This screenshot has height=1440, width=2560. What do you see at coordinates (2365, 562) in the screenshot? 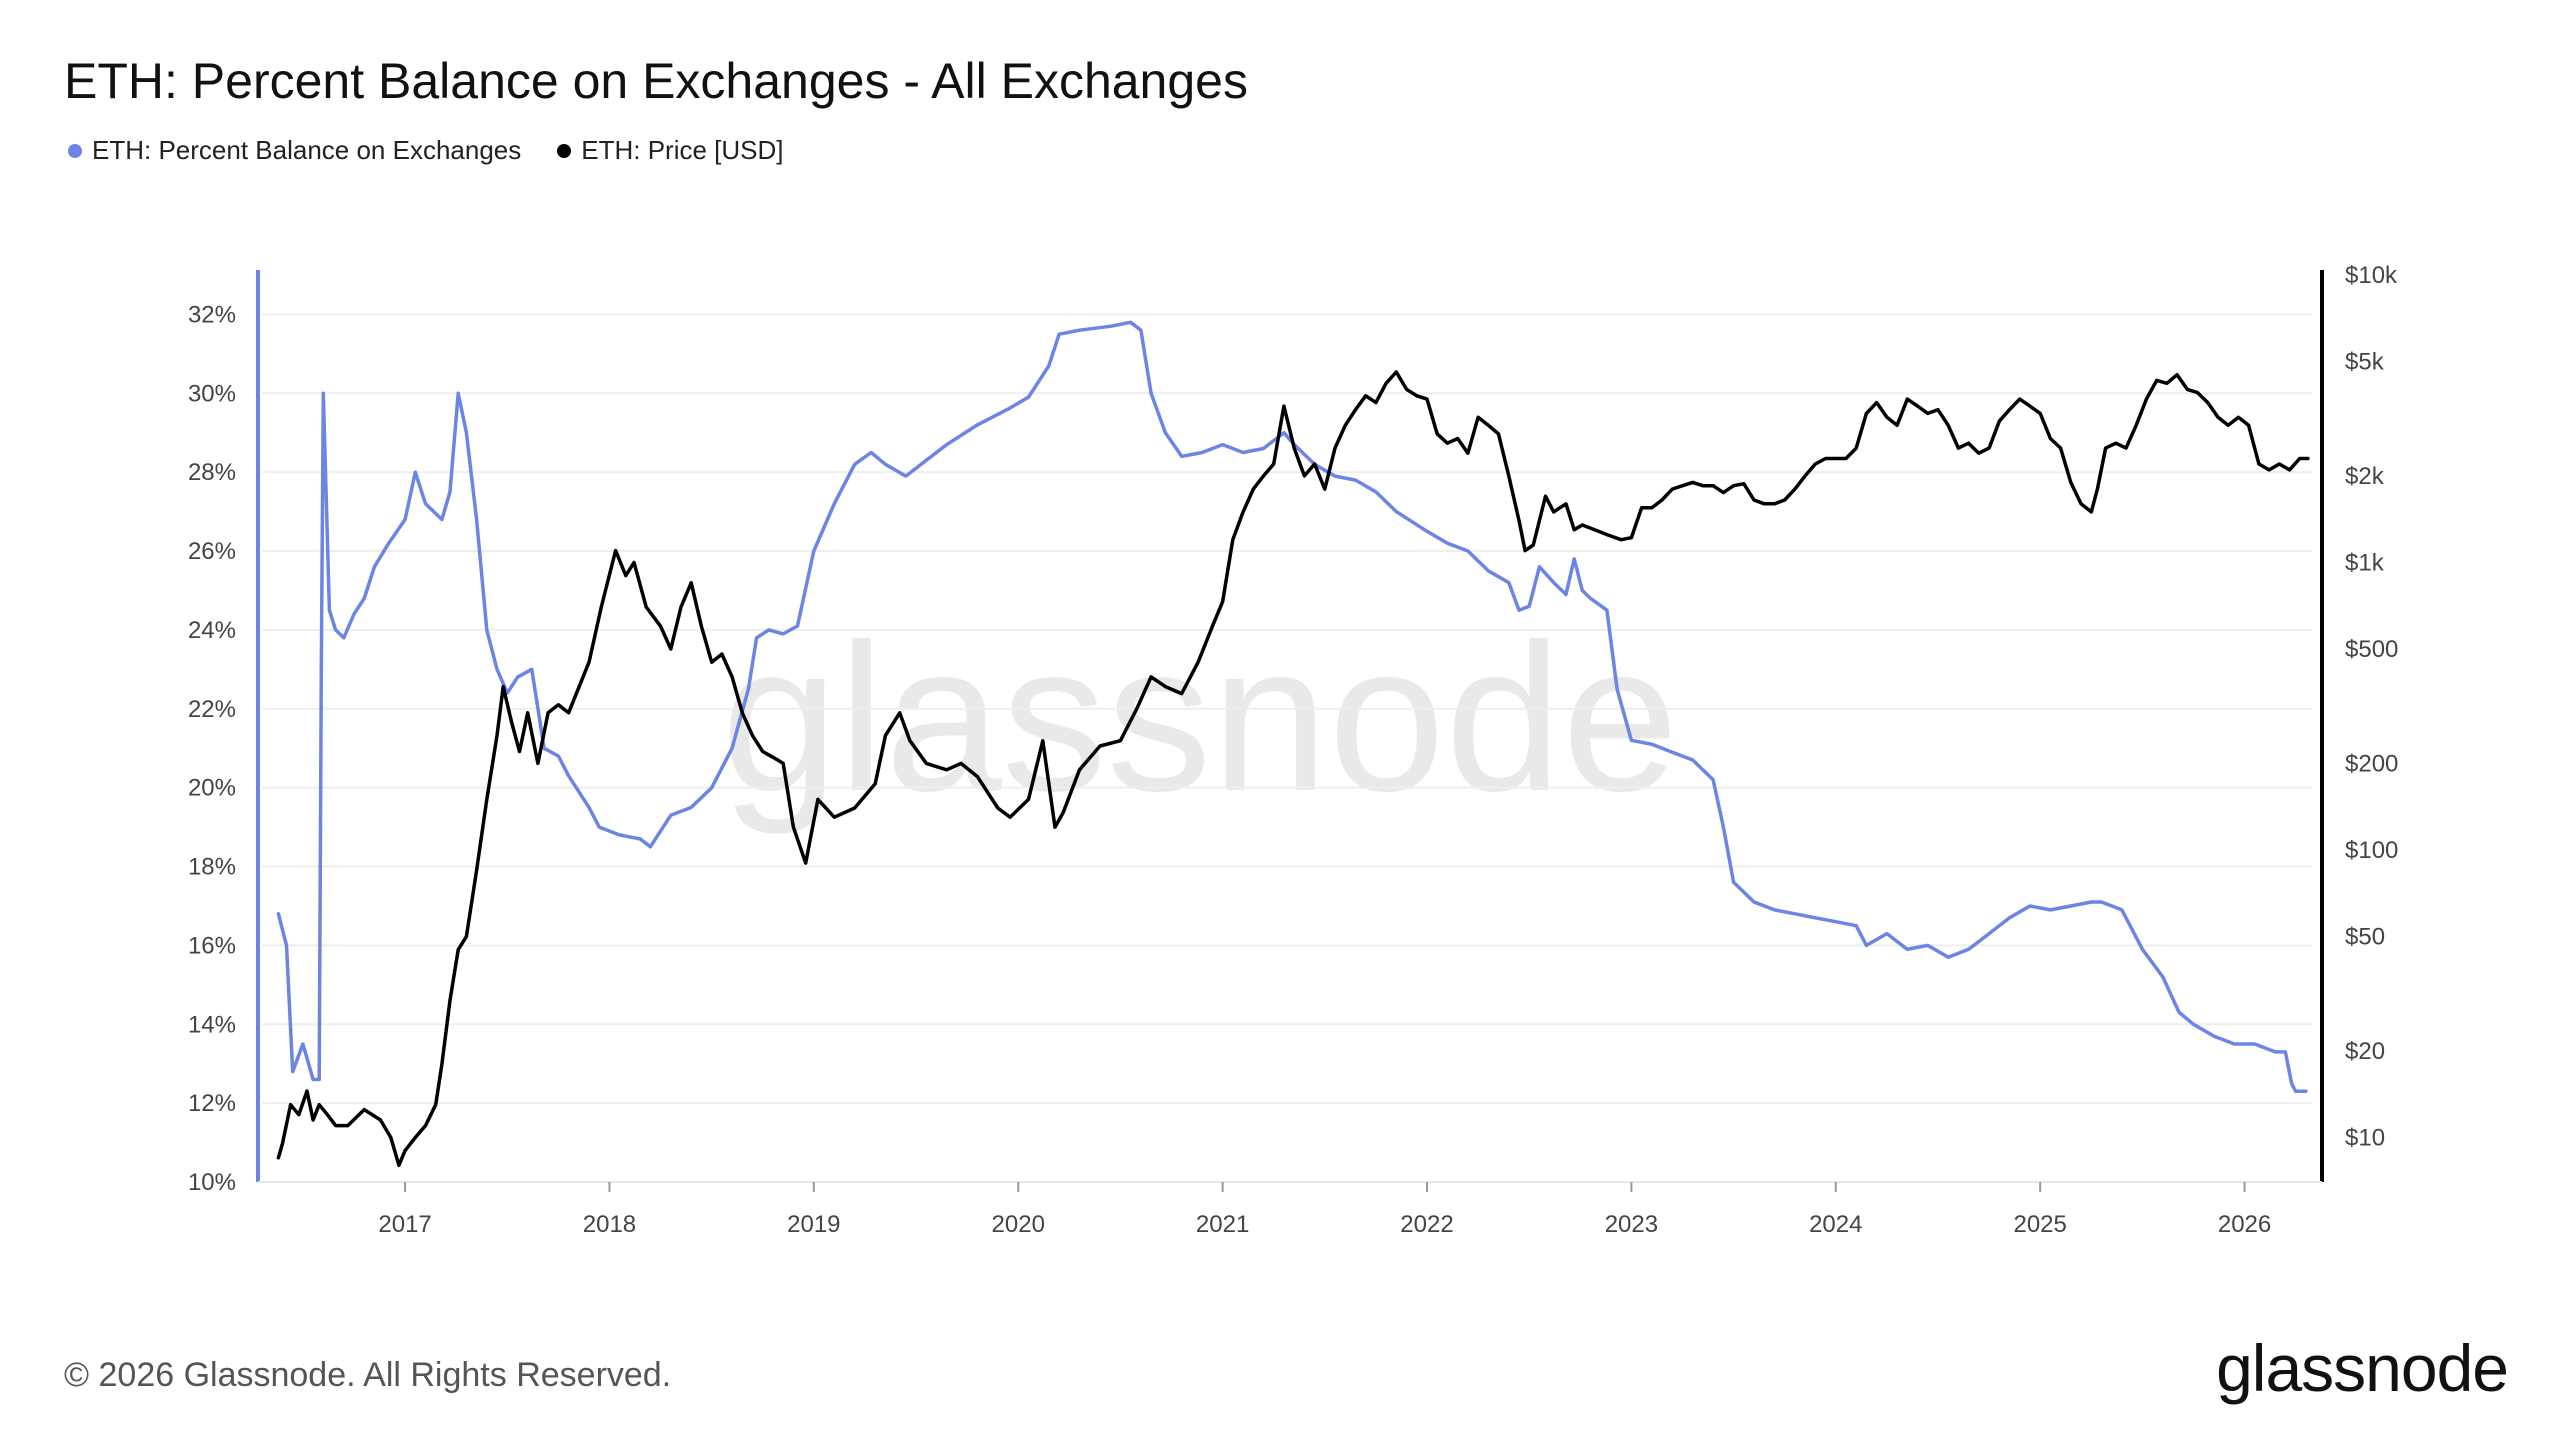
I see `y-right-tick-label: $1k` at bounding box center [2365, 562].